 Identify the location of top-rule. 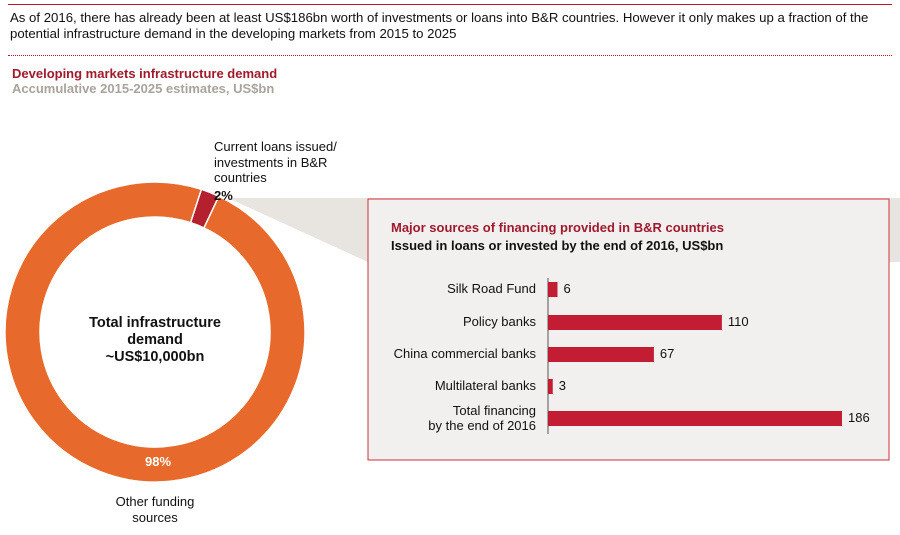
(450, 4).